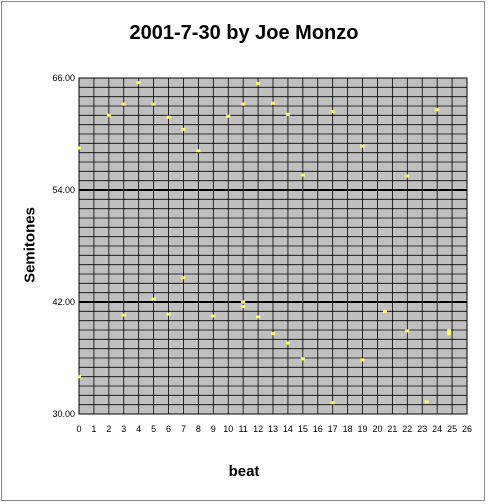 The image size is (488, 504). Describe the element at coordinates (422, 429) in the screenshot. I see `x-tick-label: 23` at that location.